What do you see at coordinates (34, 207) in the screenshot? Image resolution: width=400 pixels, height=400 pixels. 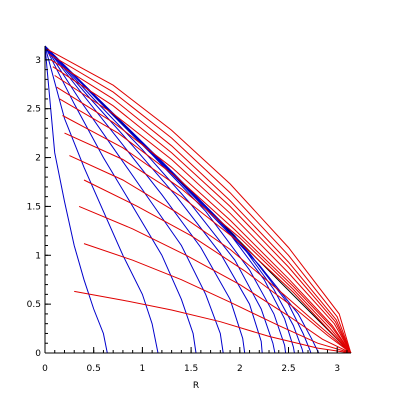 I see `y-tick-label: 1.5` at bounding box center [34, 207].